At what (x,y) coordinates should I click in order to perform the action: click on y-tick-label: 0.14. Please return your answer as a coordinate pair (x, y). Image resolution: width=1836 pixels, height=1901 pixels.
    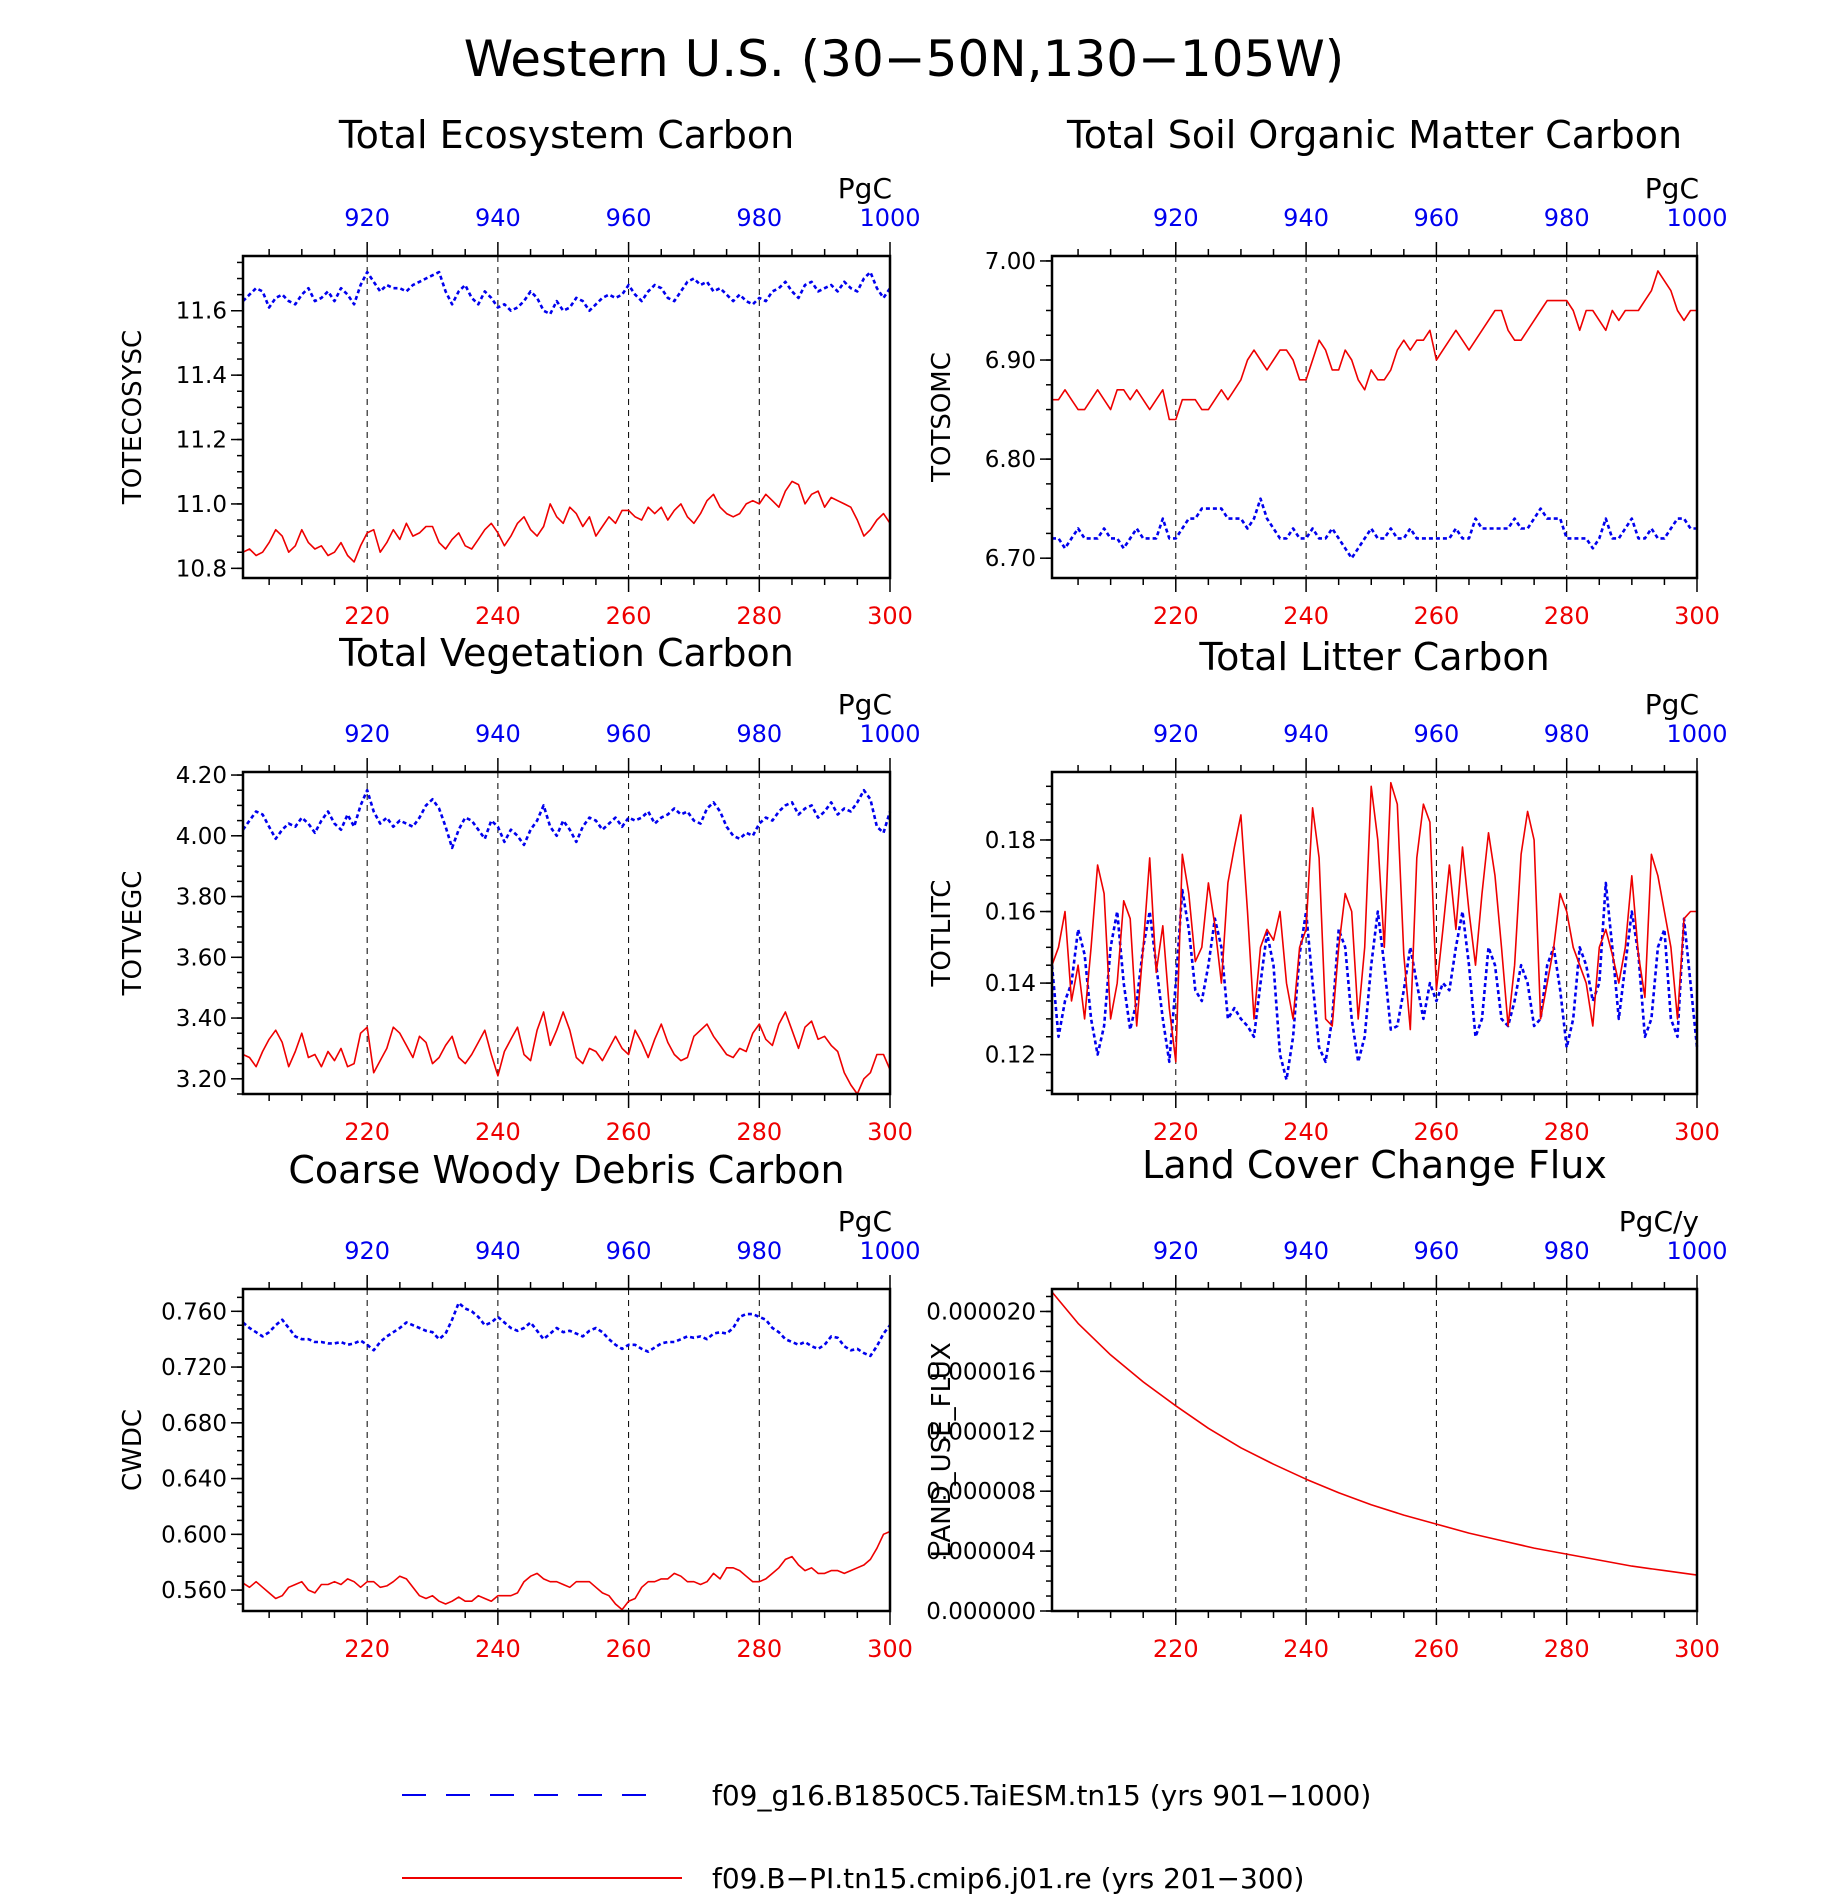
    Looking at the image, I should click on (1010, 984).